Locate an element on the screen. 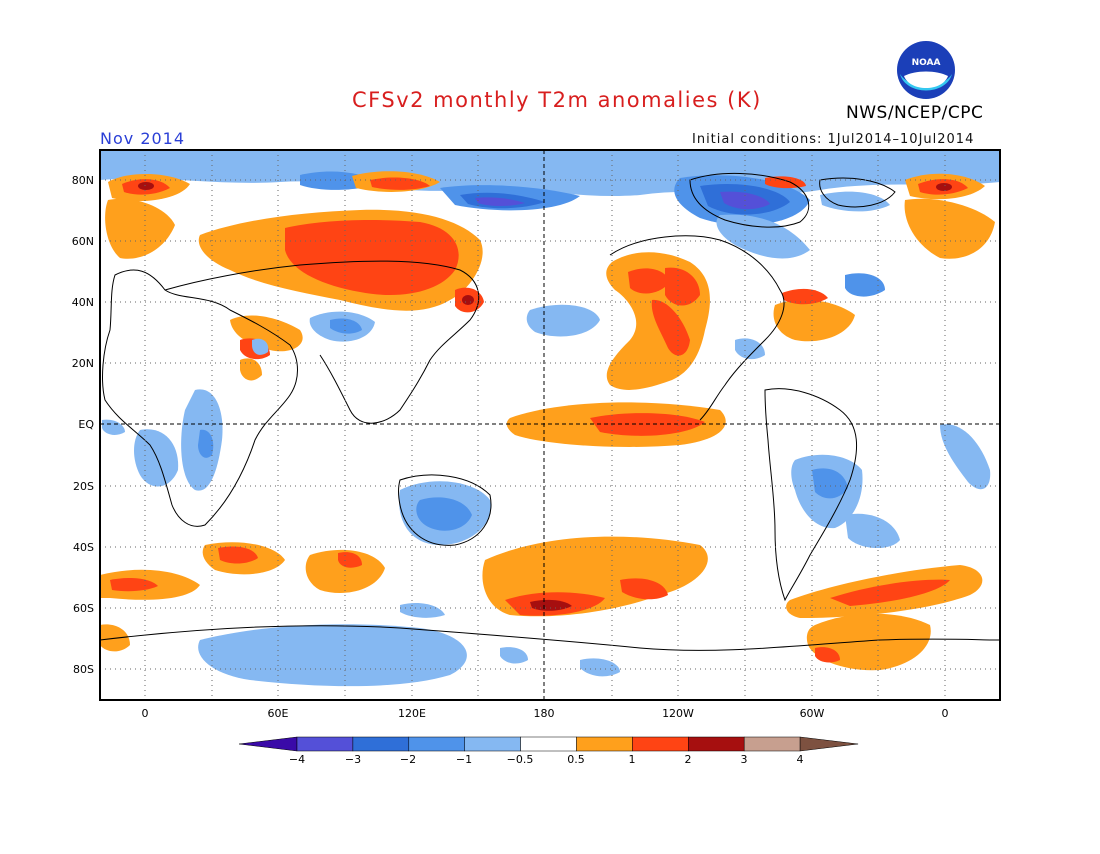 The image size is (1100, 854). colorbar-label: 2 is located at coordinates (688, 759).